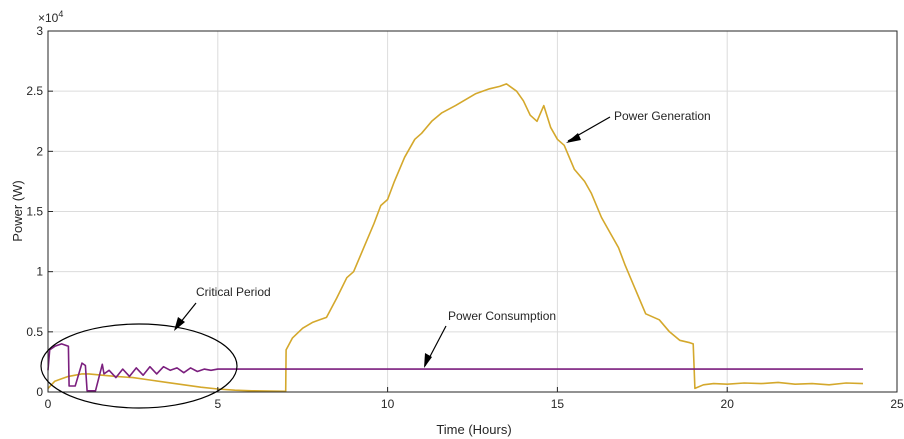 The image size is (904, 439). What do you see at coordinates (428, 360) in the screenshot?
I see `annotation-consumption-arrowhead` at bounding box center [428, 360].